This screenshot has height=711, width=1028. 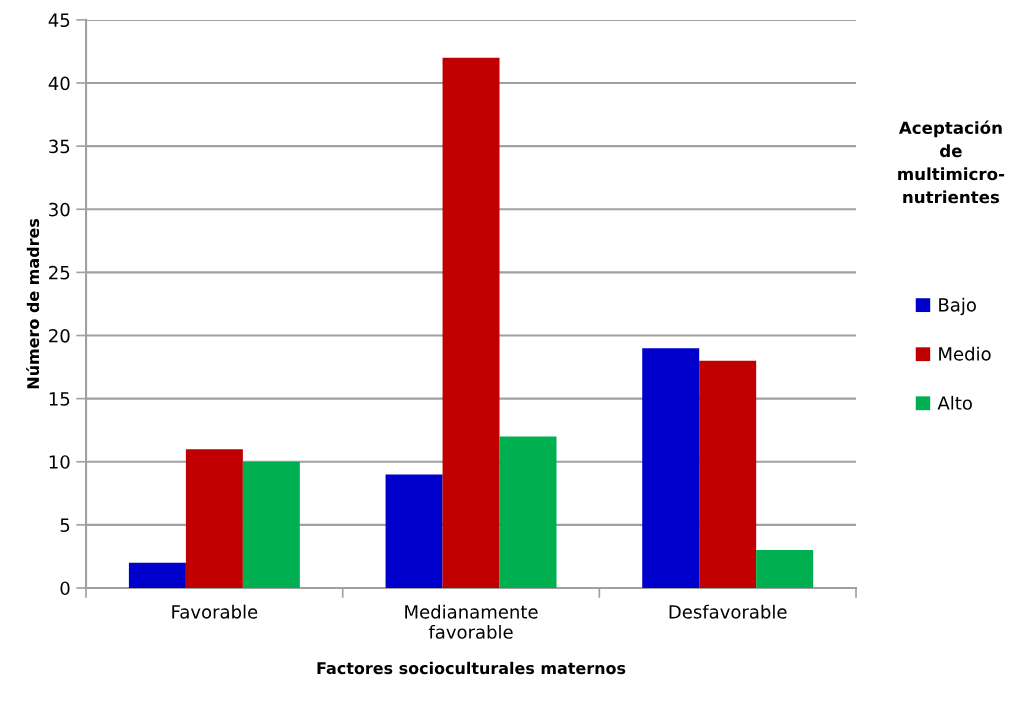 What do you see at coordinates (59, 209) in the screenshot?
I see `y-tick-label: 30` at bounding box center [59, 209].